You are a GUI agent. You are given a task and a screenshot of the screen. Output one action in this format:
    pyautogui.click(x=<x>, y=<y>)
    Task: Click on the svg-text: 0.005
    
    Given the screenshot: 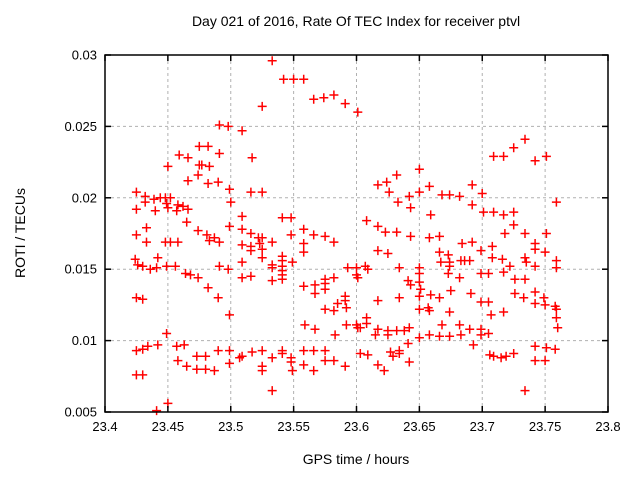 What is the action you would take?
    pyautogui.click(x=80, y=412)
    